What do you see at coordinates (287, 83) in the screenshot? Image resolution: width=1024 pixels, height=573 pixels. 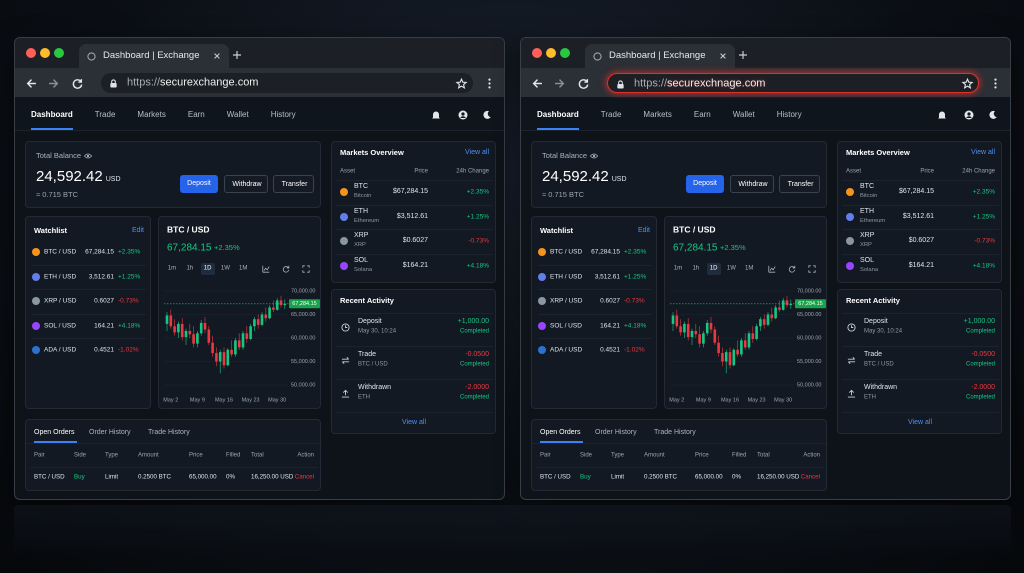 I see `address-field: https://securexchange.com` at bounding box center [287, 83].